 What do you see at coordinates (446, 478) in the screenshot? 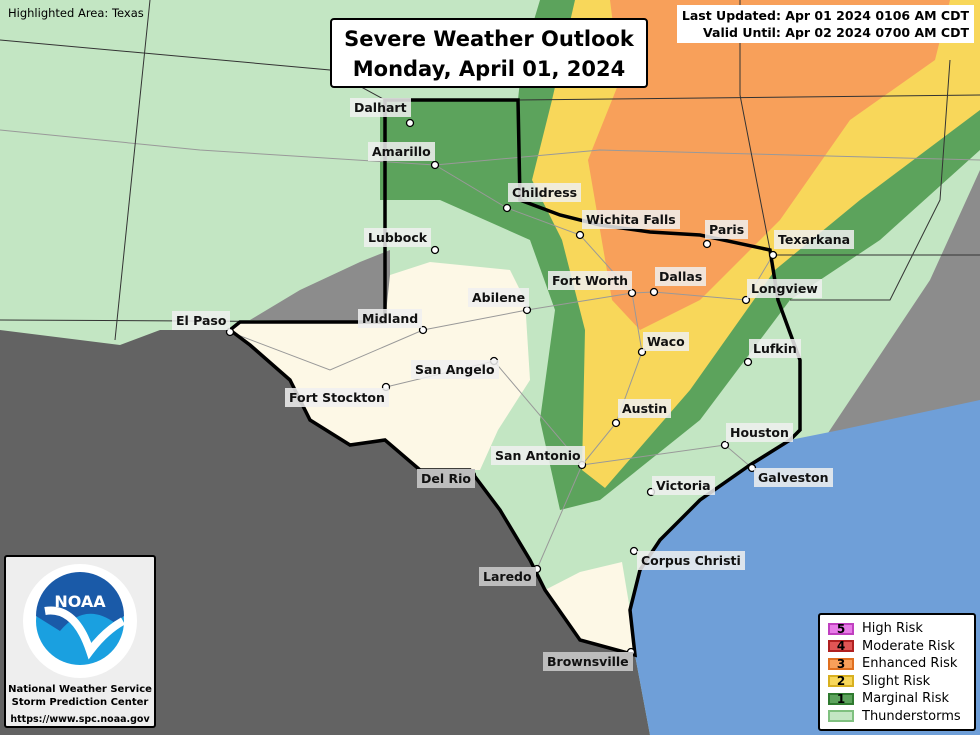
I see `city-label: Del Rio` at bounding box center [446, 478].